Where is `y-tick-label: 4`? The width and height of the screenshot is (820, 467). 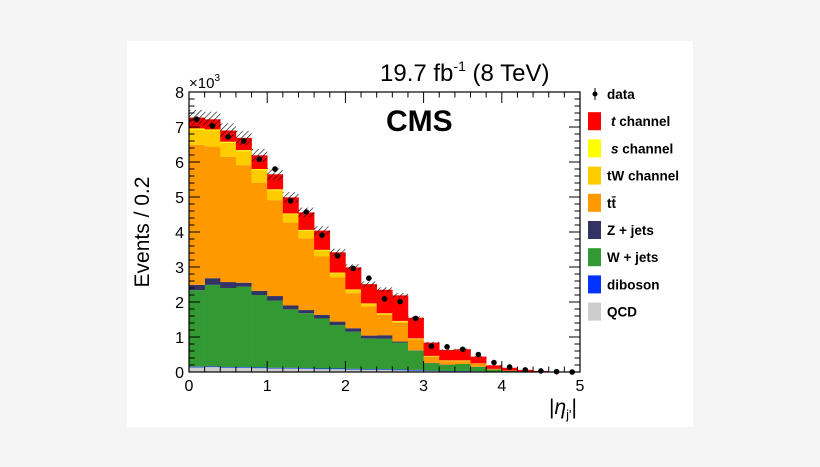 y-tick-label: 4 is located at coordinates (179, 233).